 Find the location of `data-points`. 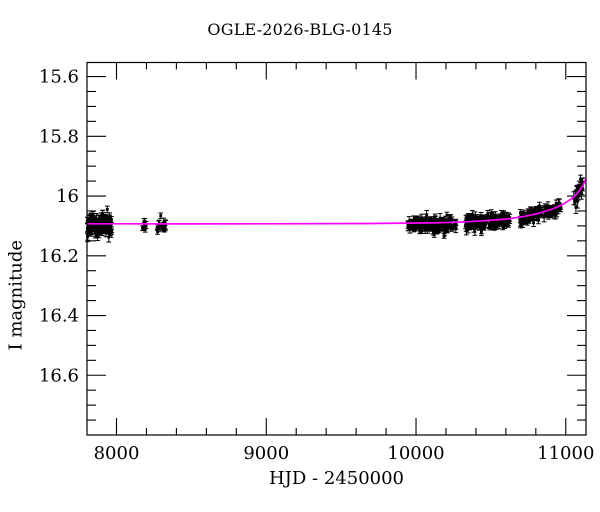

data-points is located at coordinates (335, 208).